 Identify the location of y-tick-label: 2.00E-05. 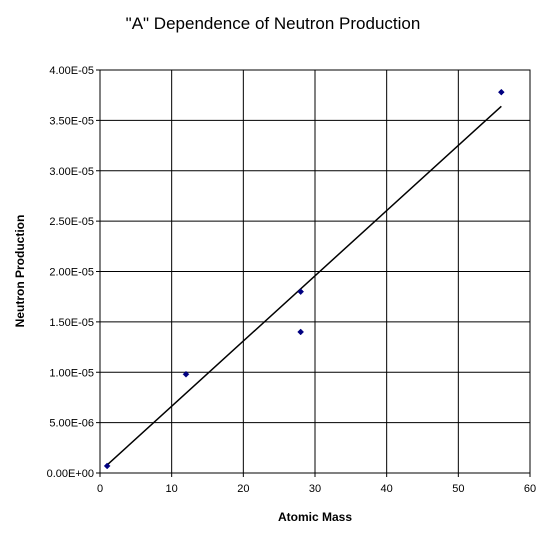
(71, 273).